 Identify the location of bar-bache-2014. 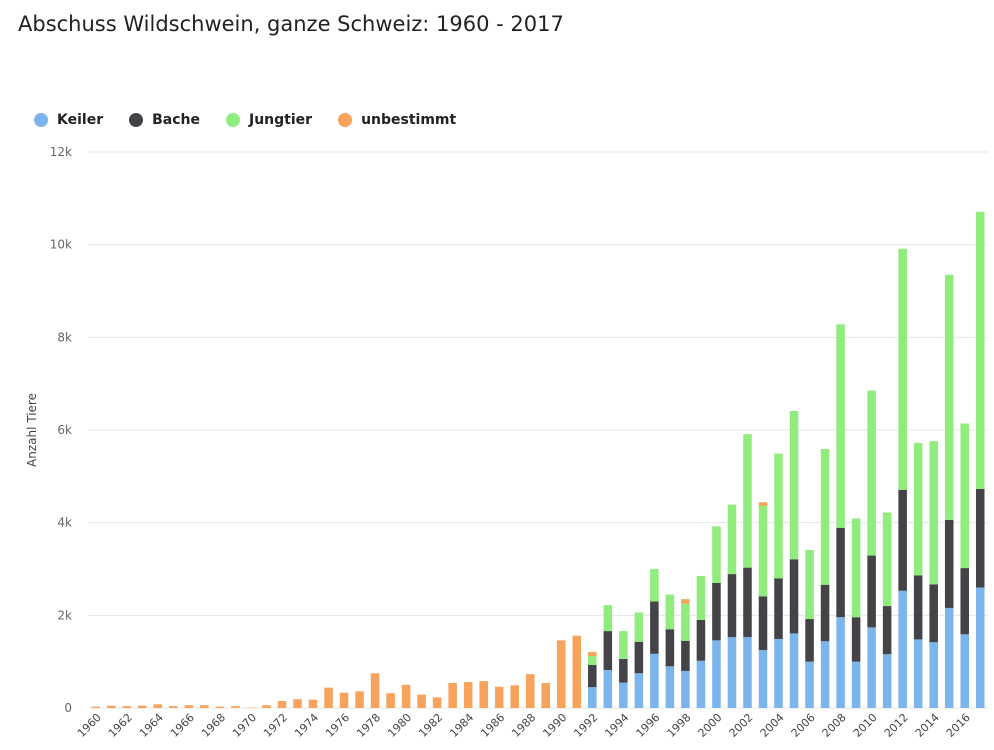
(933, 613).